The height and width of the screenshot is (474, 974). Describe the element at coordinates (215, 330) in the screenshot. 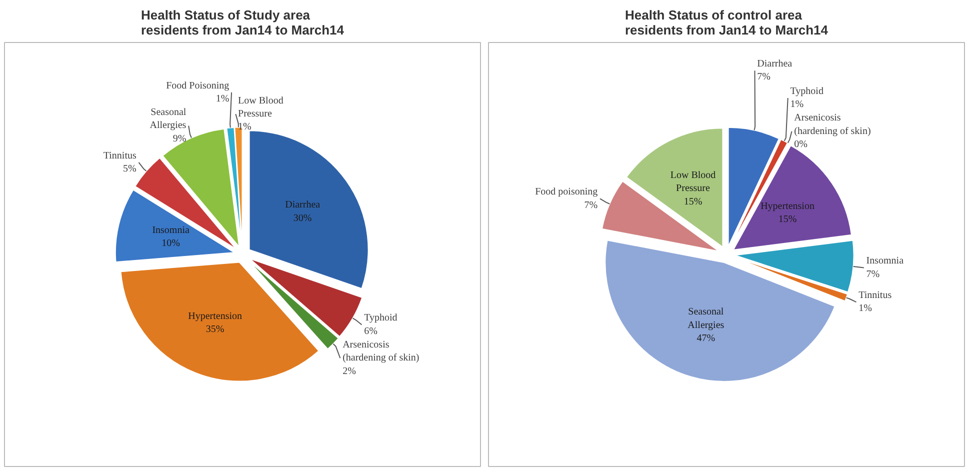

I see `data-label: 35%` at that location.